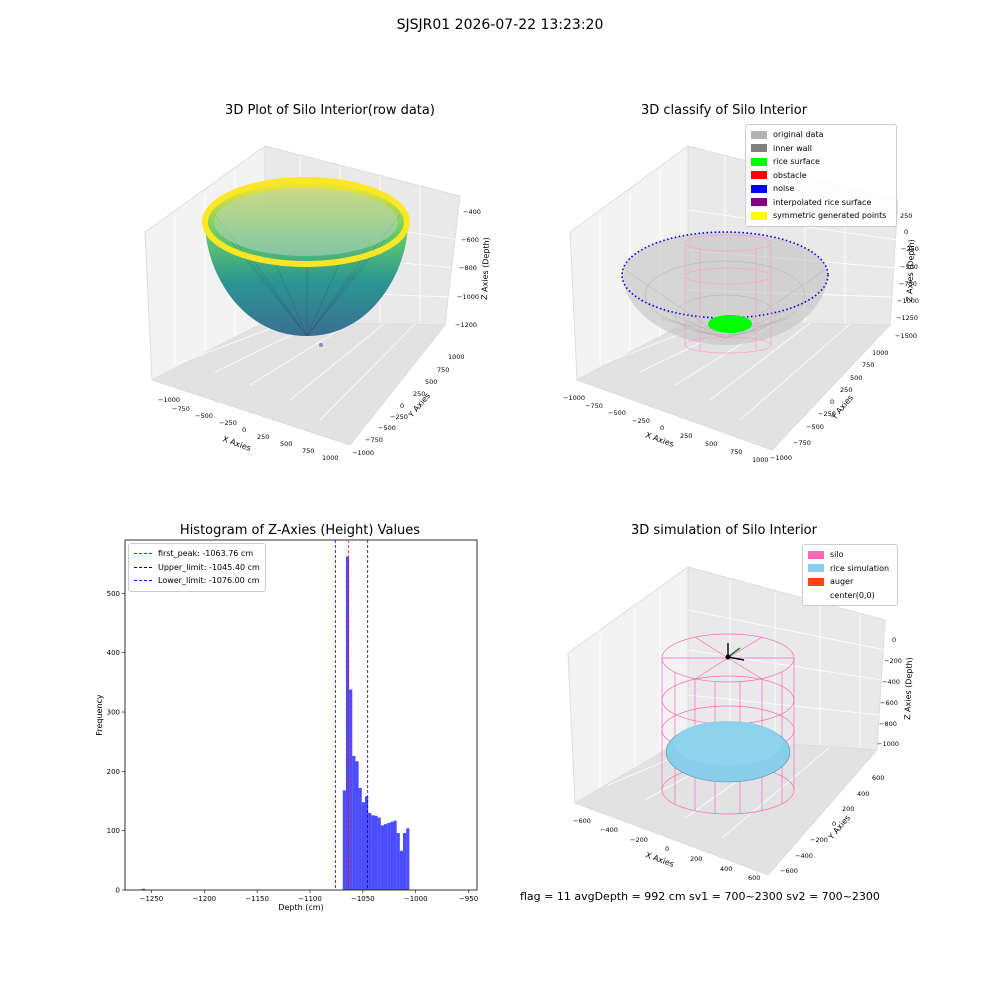 The width and height of the screenshot is (1000, 1000). I want to click on plot2-z-ticks: 250 0 −250 −500 −750 −1000 −1250 −1500, so click(907, 276).